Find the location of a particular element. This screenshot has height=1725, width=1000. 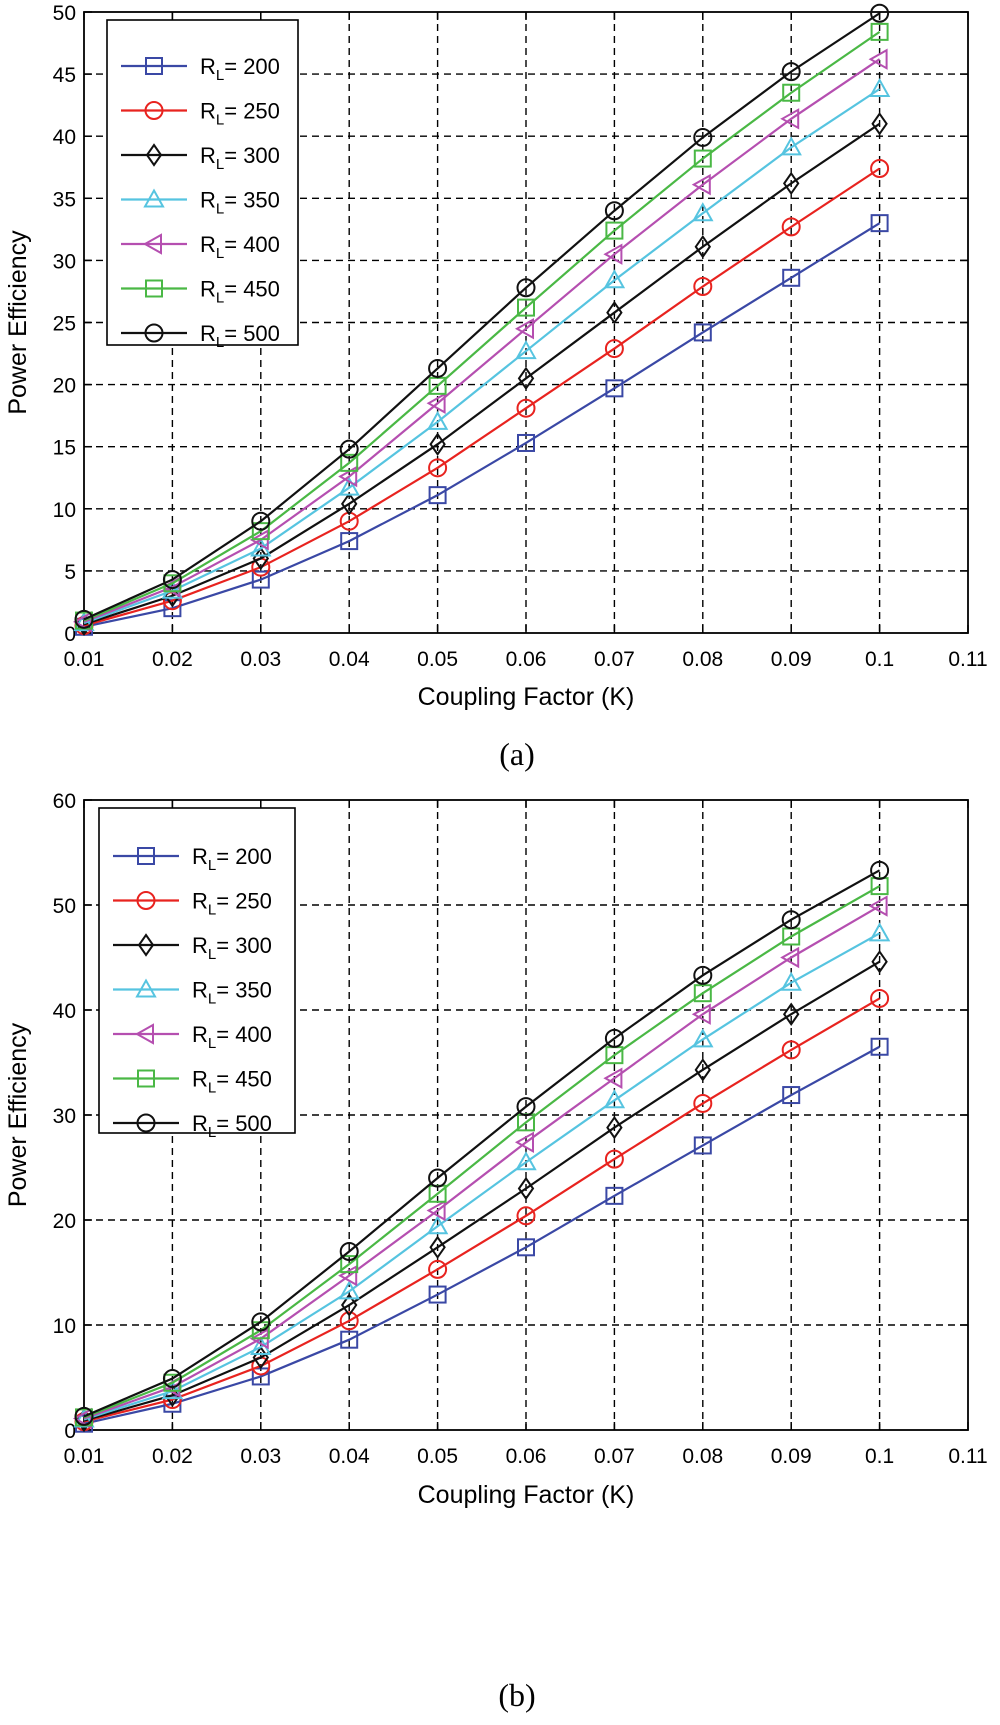

y-tick-label: 25 is located at coordinates (64, 324).